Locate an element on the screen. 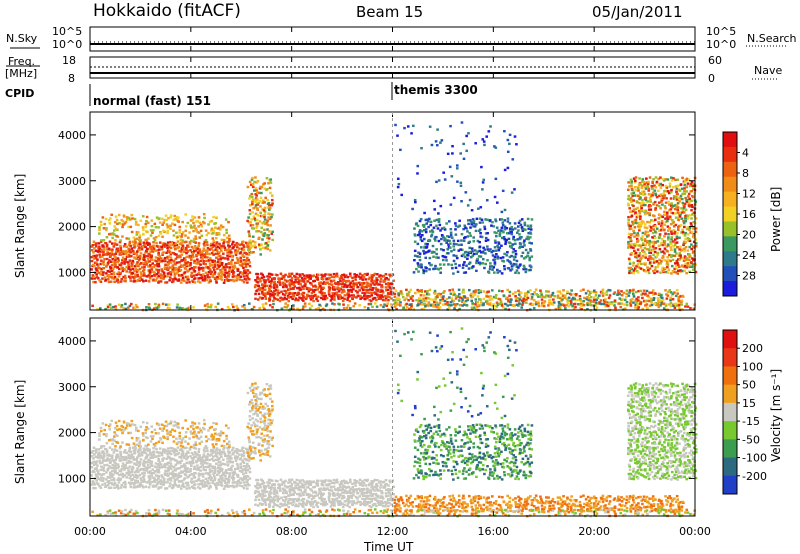 This screenshot has height=554, width=800. nsky-label: N.Sky is located at coordinates (22, 38).